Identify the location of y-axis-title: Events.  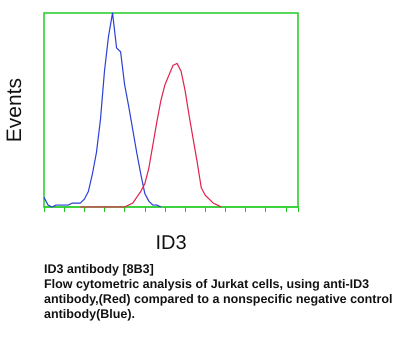
(14, 110).